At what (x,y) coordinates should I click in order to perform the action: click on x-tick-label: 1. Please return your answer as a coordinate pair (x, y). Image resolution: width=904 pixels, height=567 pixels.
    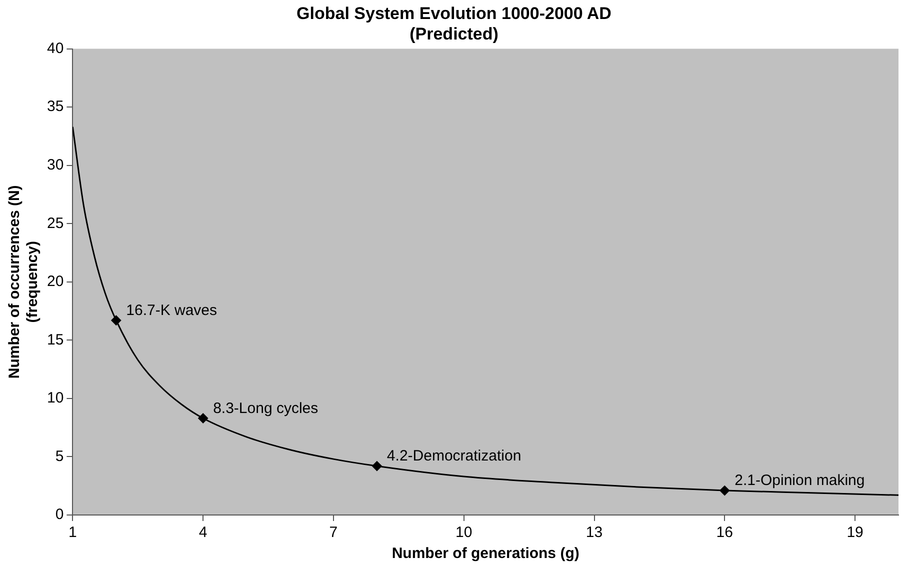
    Looking at the image, I should click on (72, 533).